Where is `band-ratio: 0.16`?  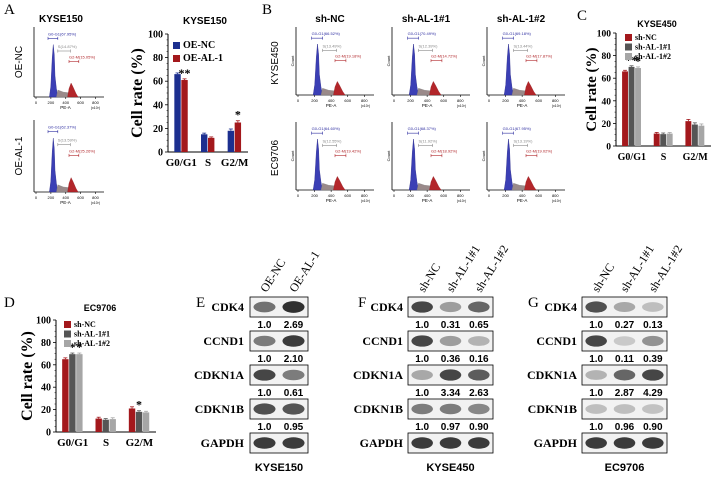 band-ratio: 0.16 is located at coordinates (479, 359).